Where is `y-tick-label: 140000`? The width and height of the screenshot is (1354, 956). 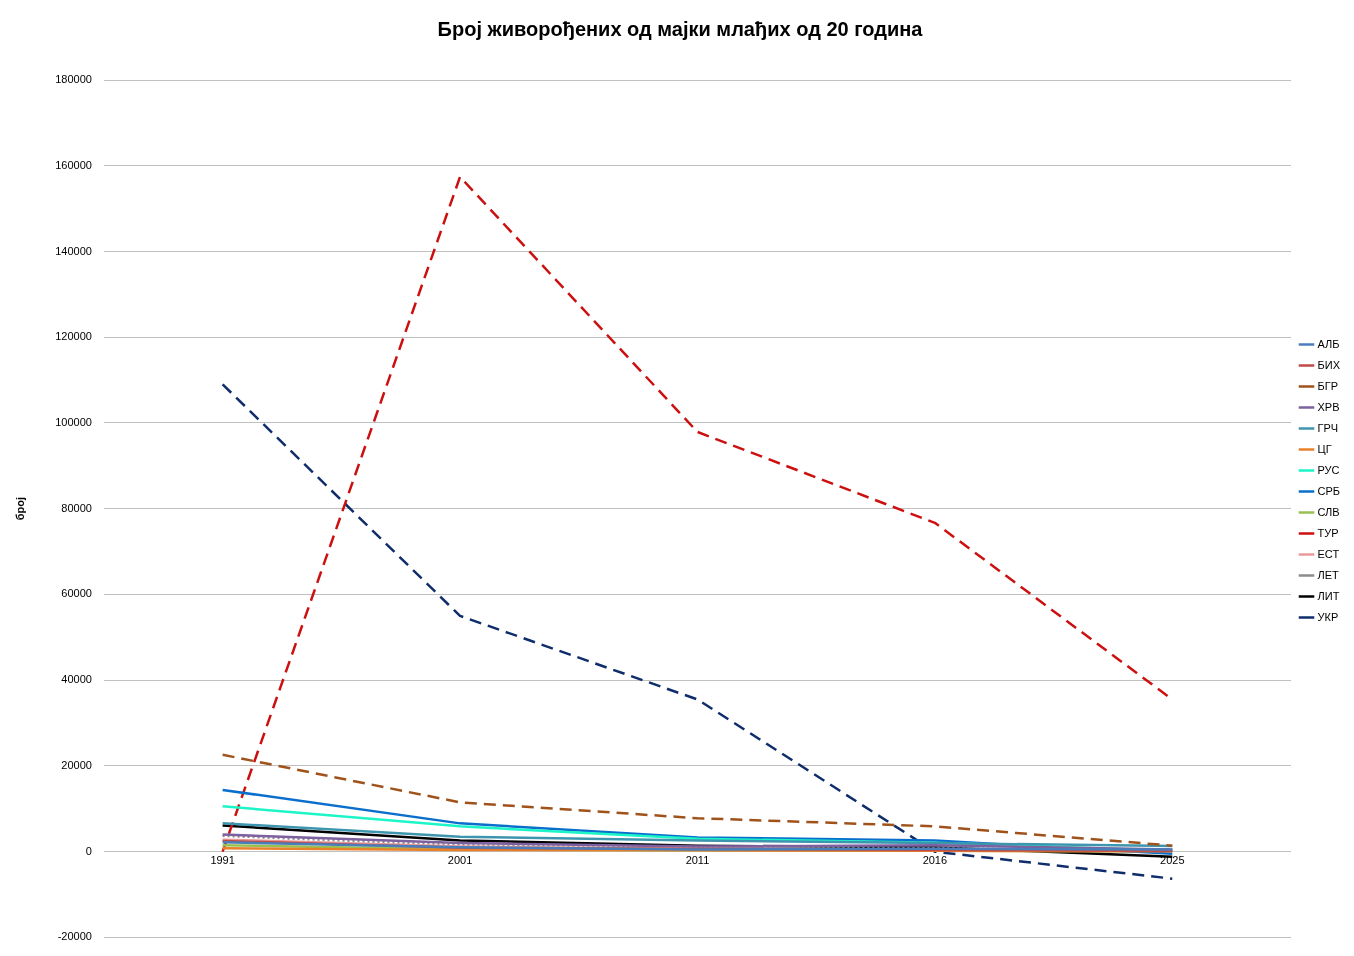
y-tick-label: 140000 is located at coordinates (73, 250).